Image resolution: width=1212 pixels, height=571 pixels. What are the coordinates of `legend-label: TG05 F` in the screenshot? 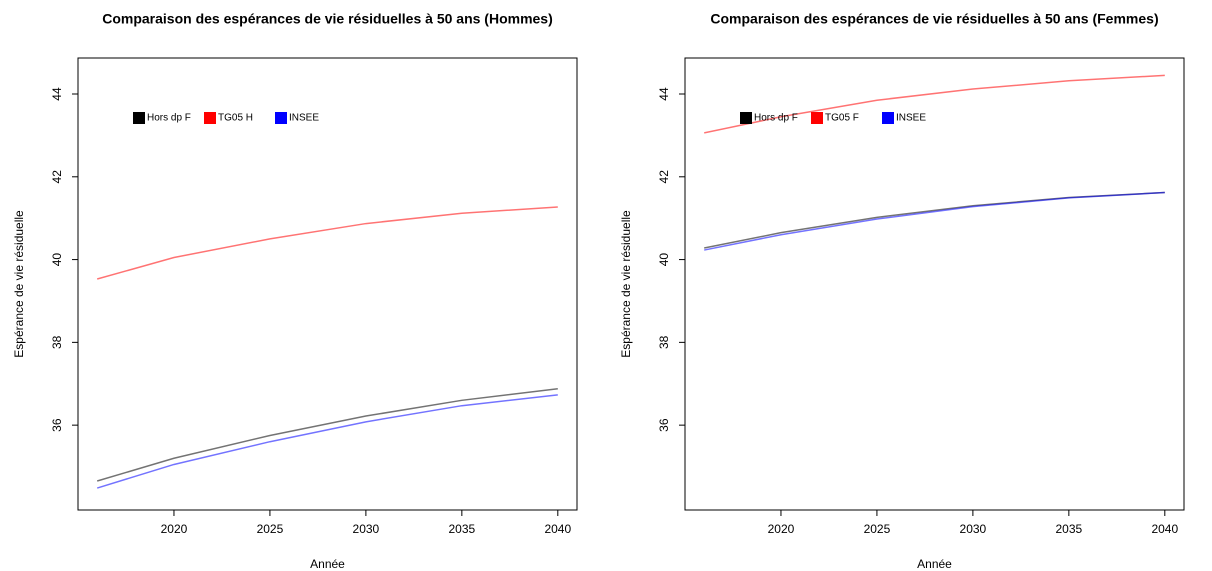 It's located at (842, 118).